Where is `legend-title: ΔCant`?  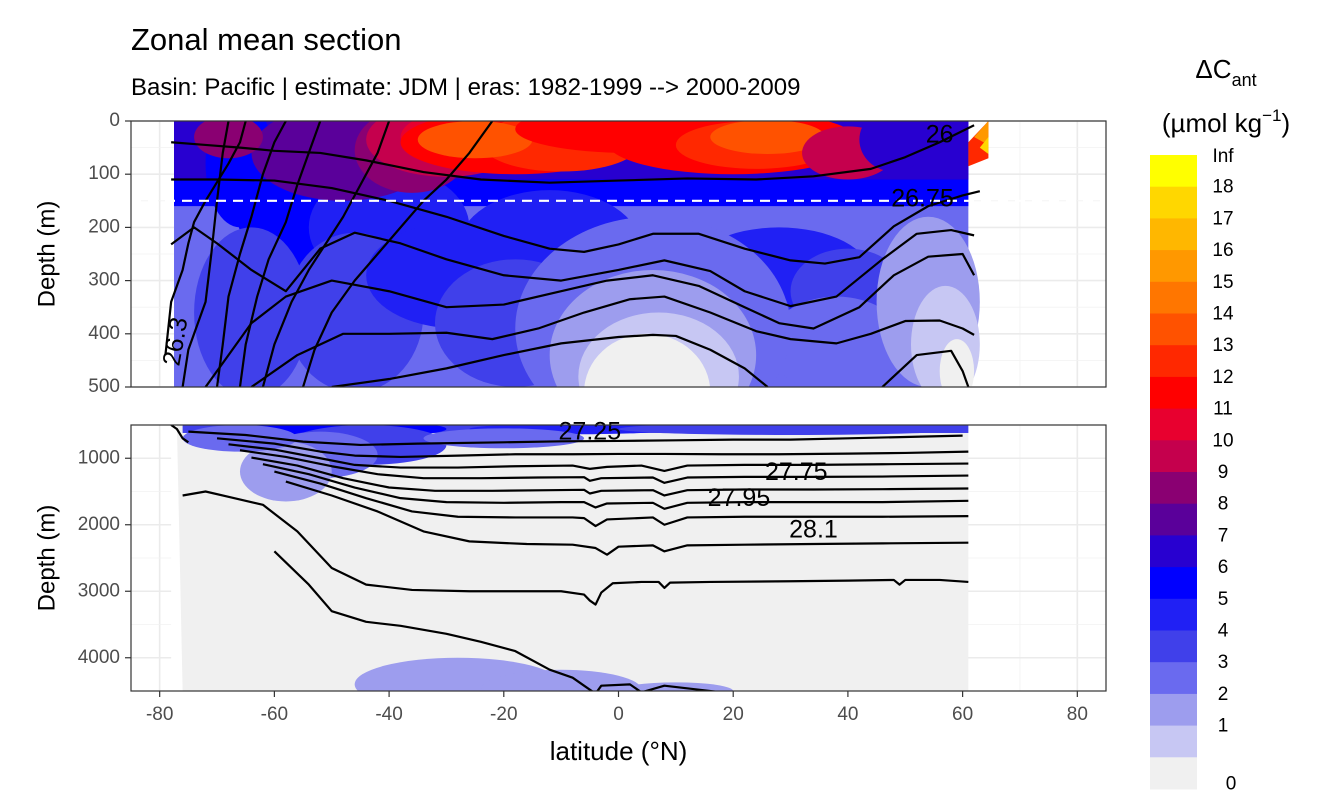
legend-title: ΔCant is located at coordinates (1225, 72).